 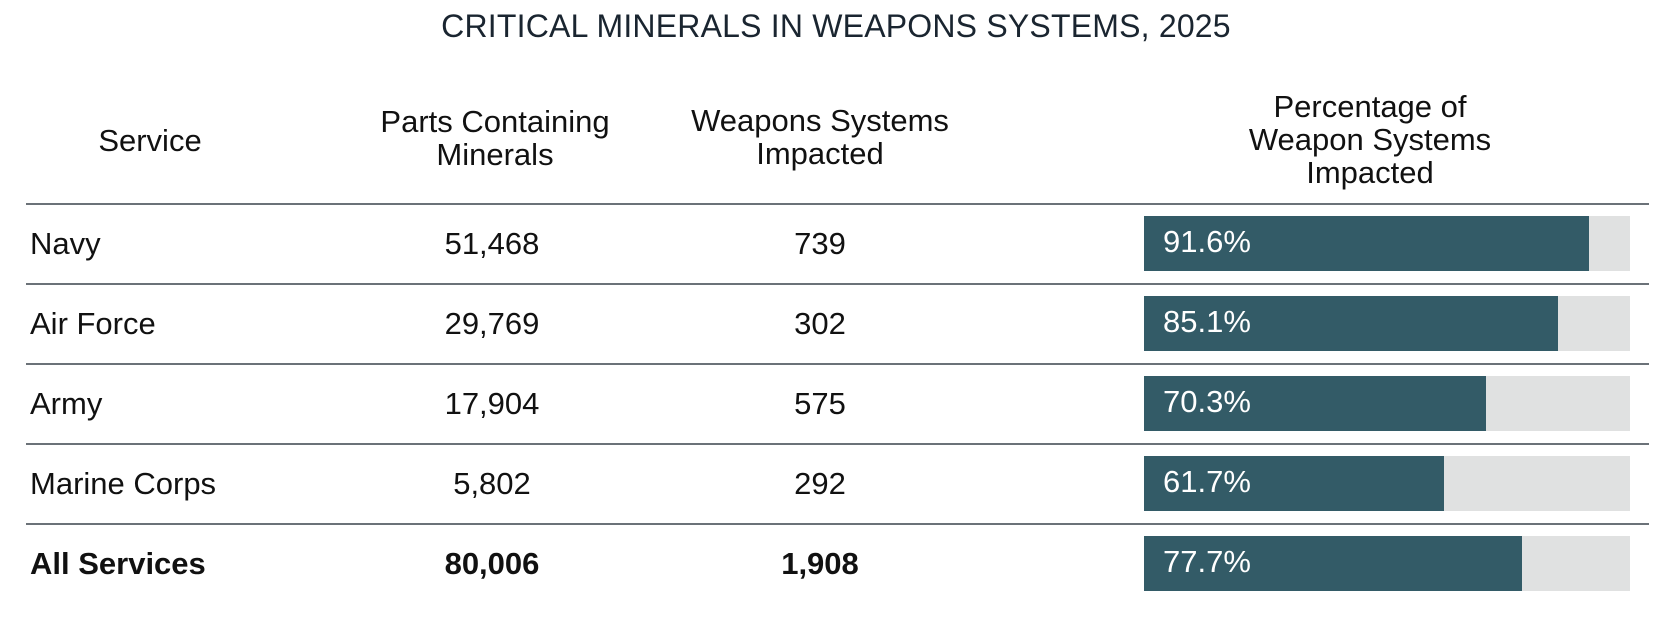 What do you see at coordinates (820, 483) in the screenshot?
I see `row-weapons-value: 292` at bounding box center [820, 483].